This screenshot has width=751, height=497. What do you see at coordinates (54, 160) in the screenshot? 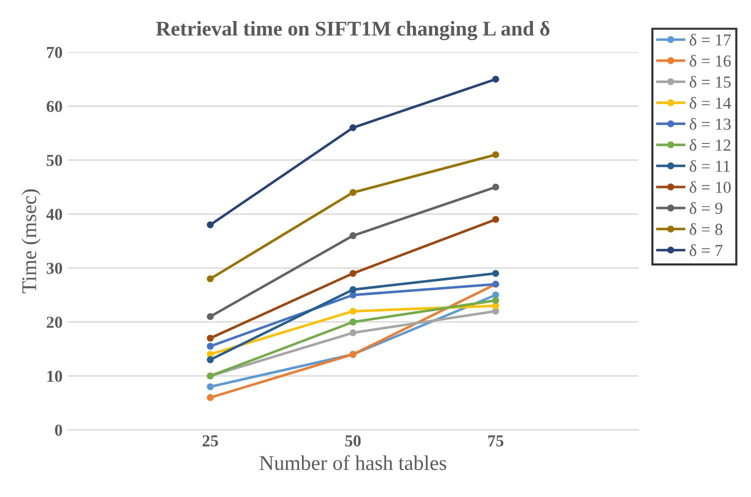
I see `y-tick-label: 50` at bounding box center [54, 160].